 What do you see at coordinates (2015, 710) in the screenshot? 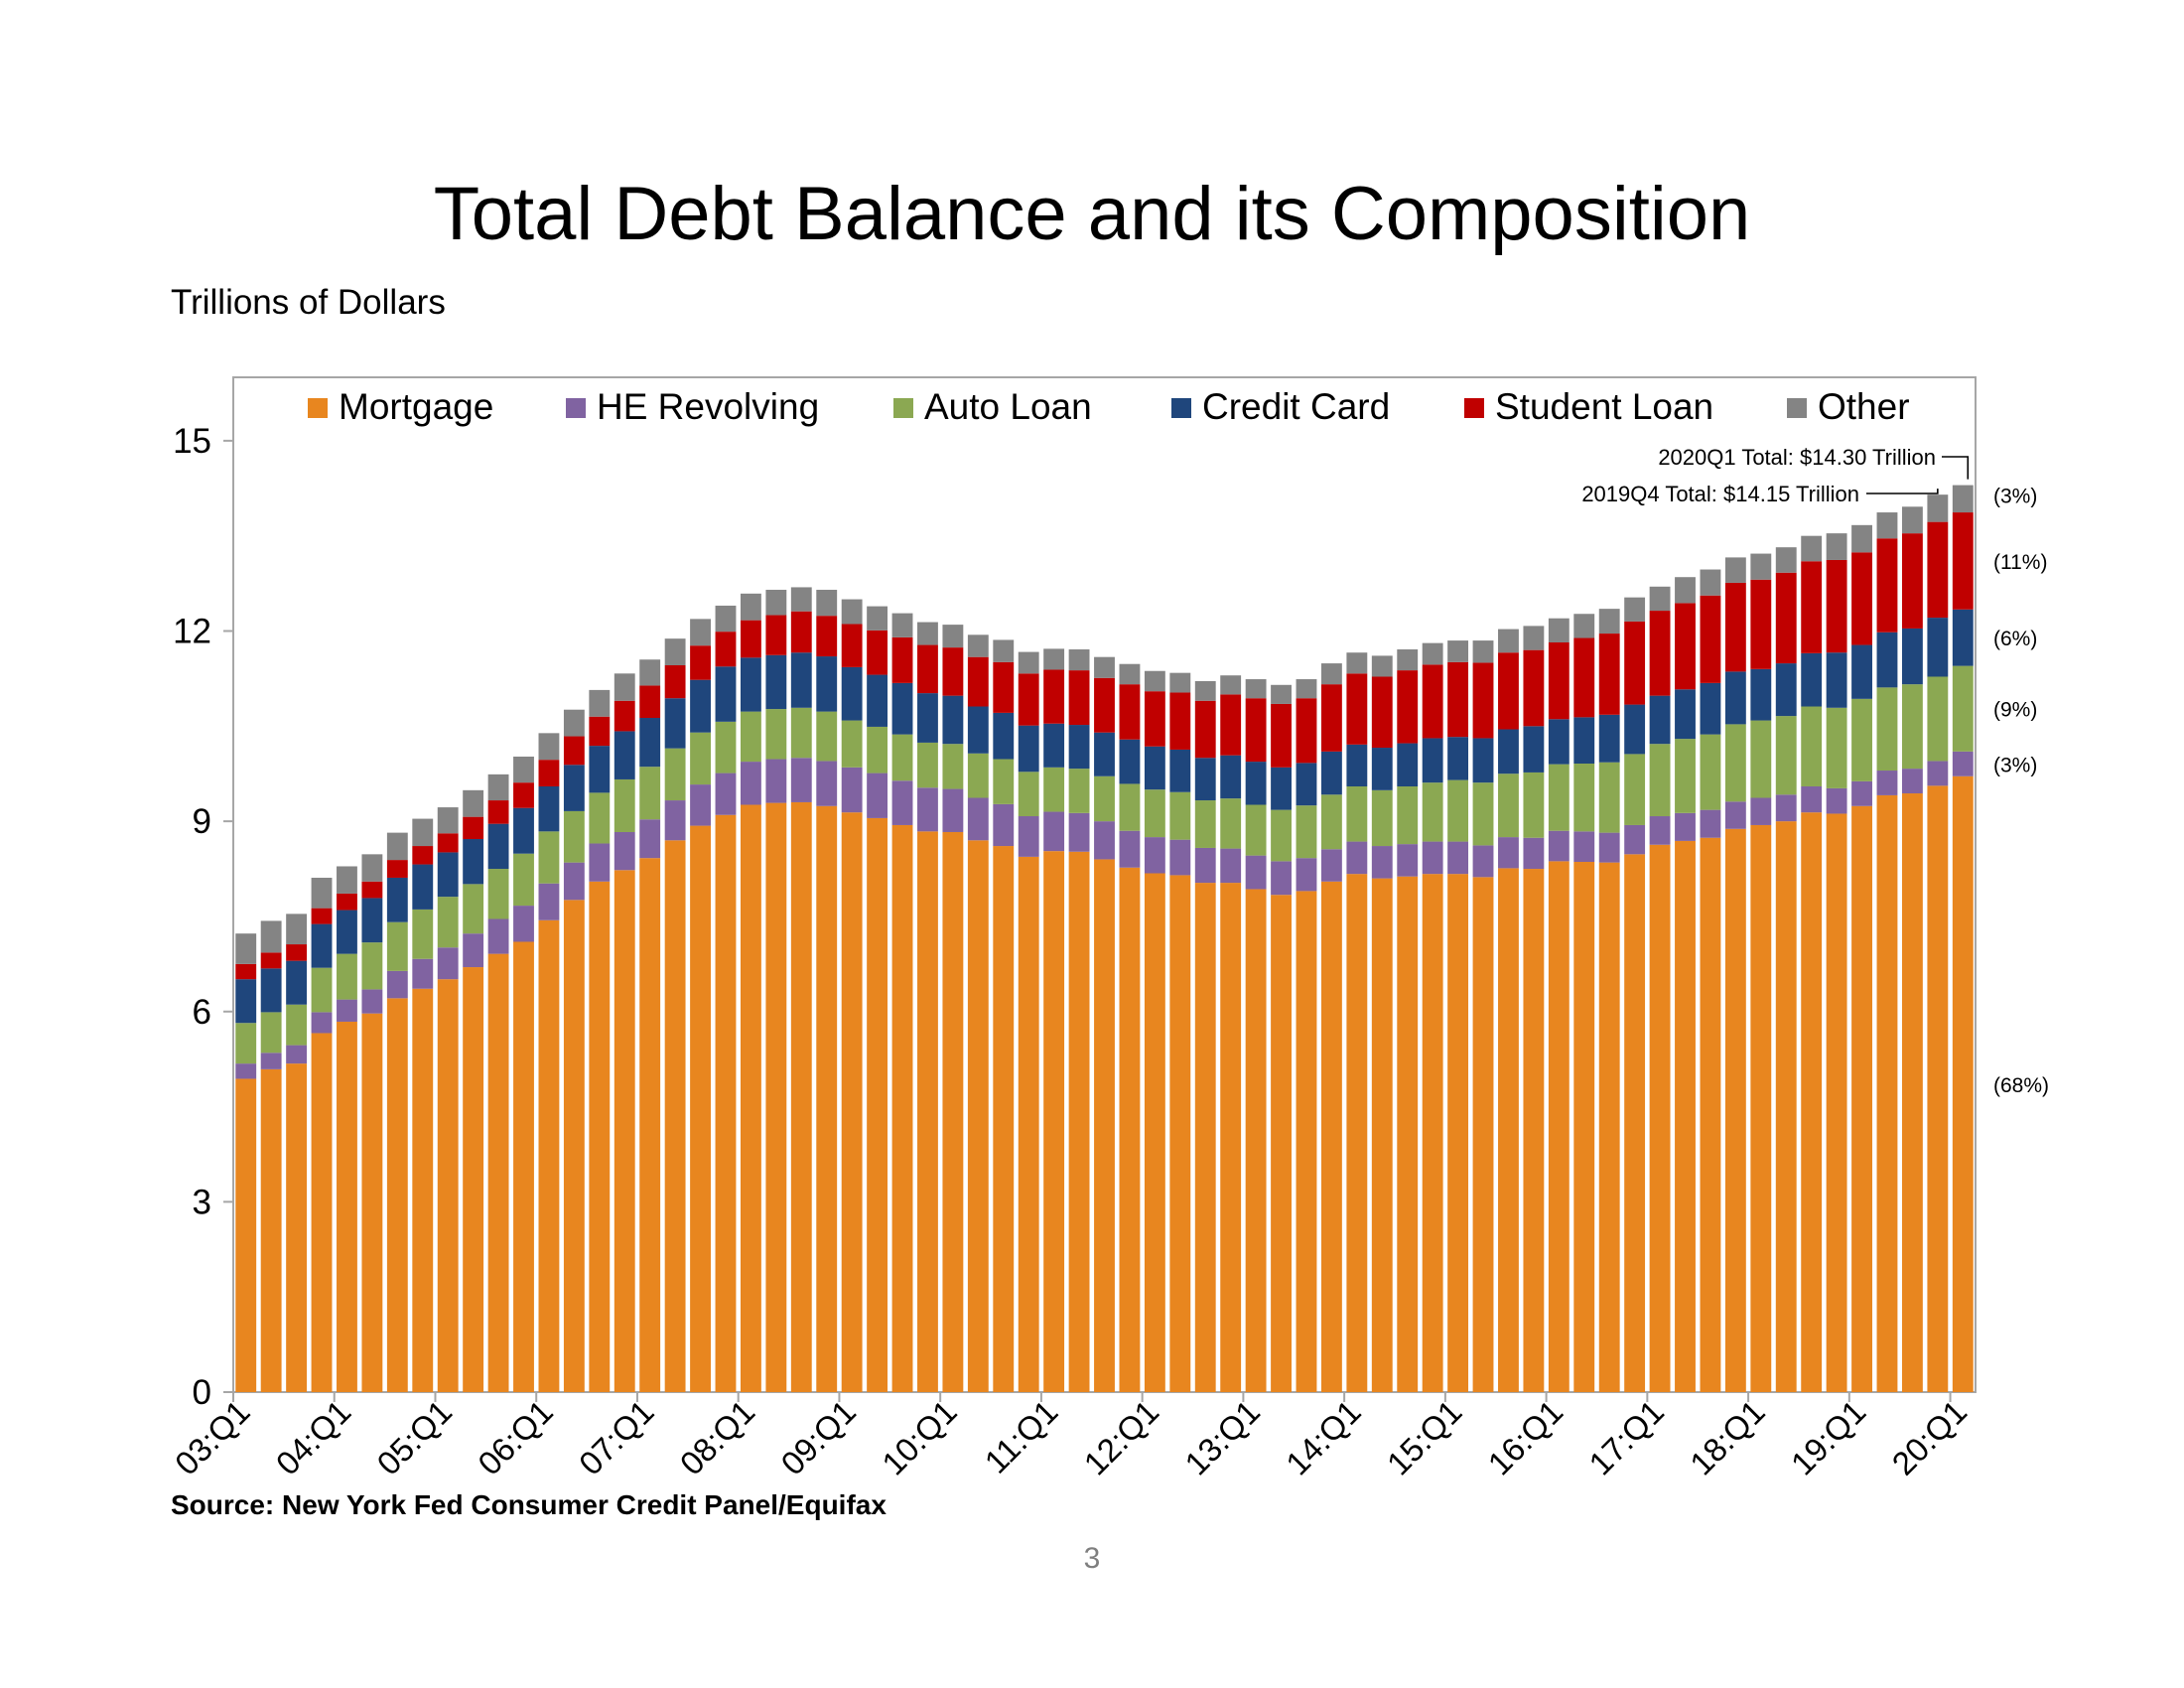
I see `share-label-auto-loan: (9%)` at bounding box center [2015, 710].